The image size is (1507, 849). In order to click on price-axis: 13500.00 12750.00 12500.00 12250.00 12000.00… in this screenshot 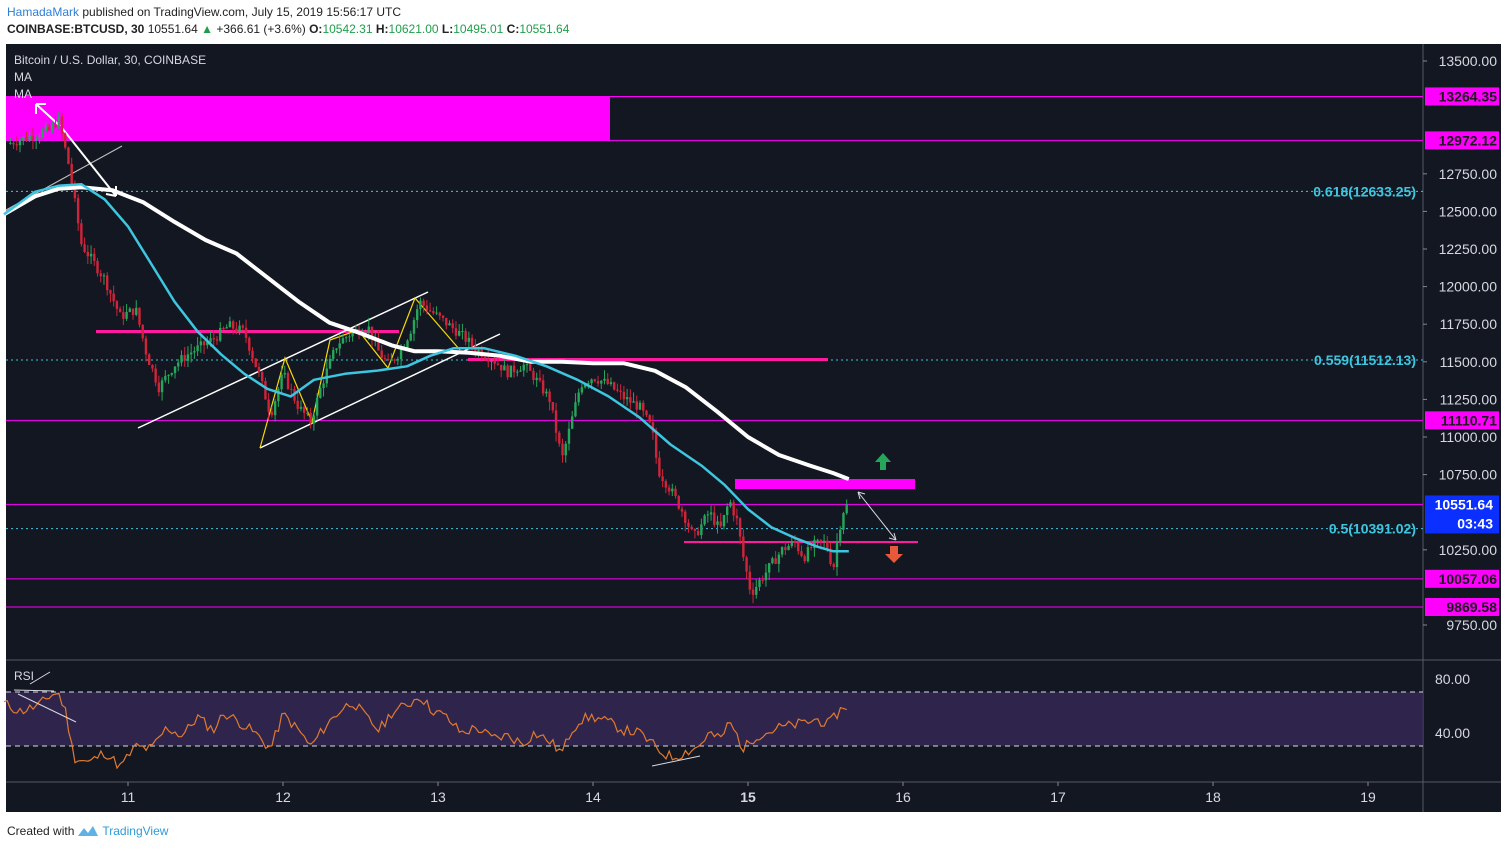, I will do `click(1460, 343)`.